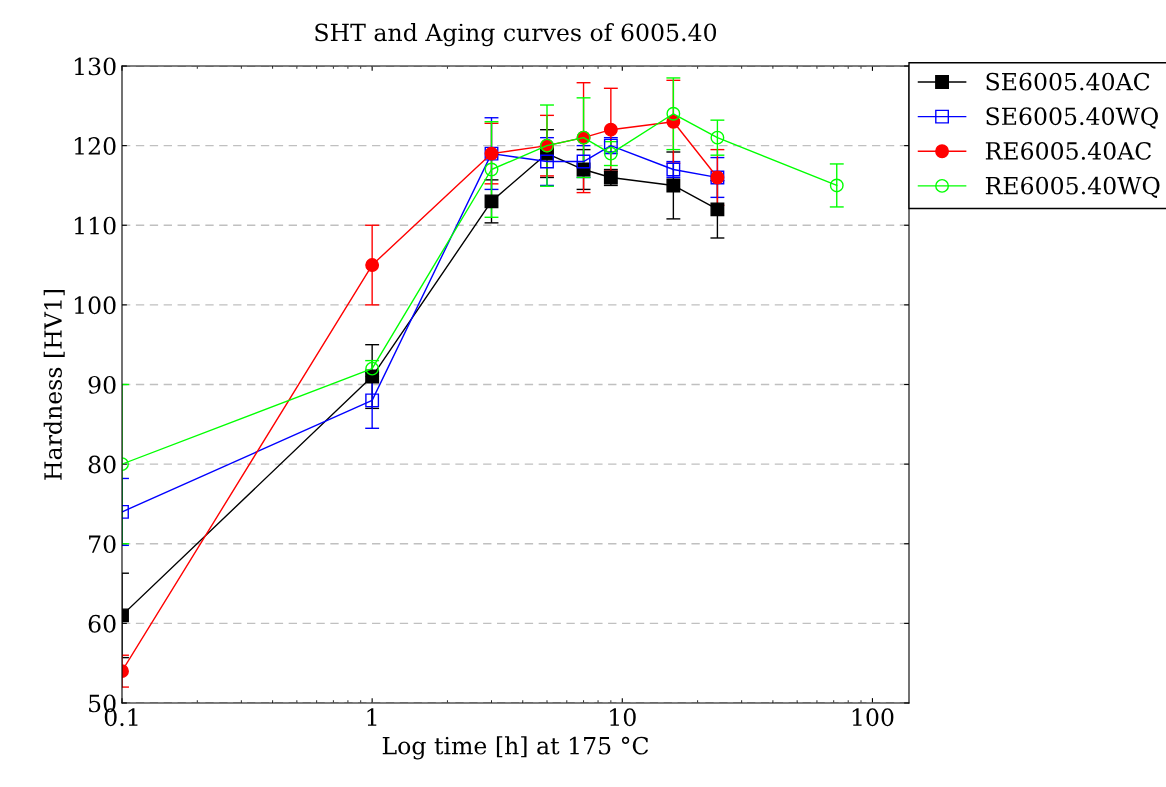  Describe the element at coordinates (515, 748) in the screenshot. I see `x-axis-title: Log time [h] at 175 °C` at that location.